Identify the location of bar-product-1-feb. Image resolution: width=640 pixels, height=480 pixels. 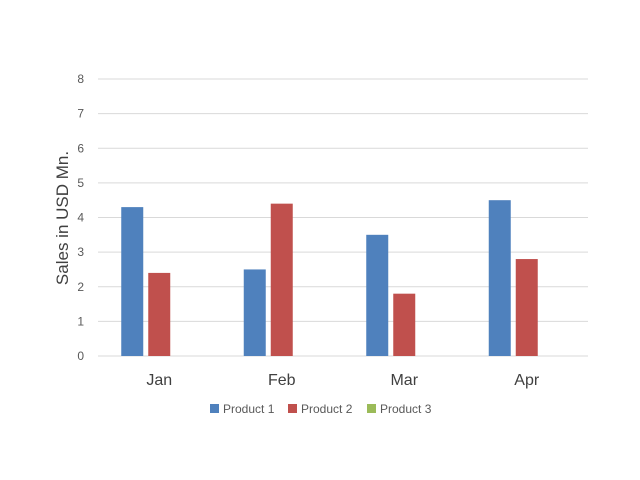
(254, 312).